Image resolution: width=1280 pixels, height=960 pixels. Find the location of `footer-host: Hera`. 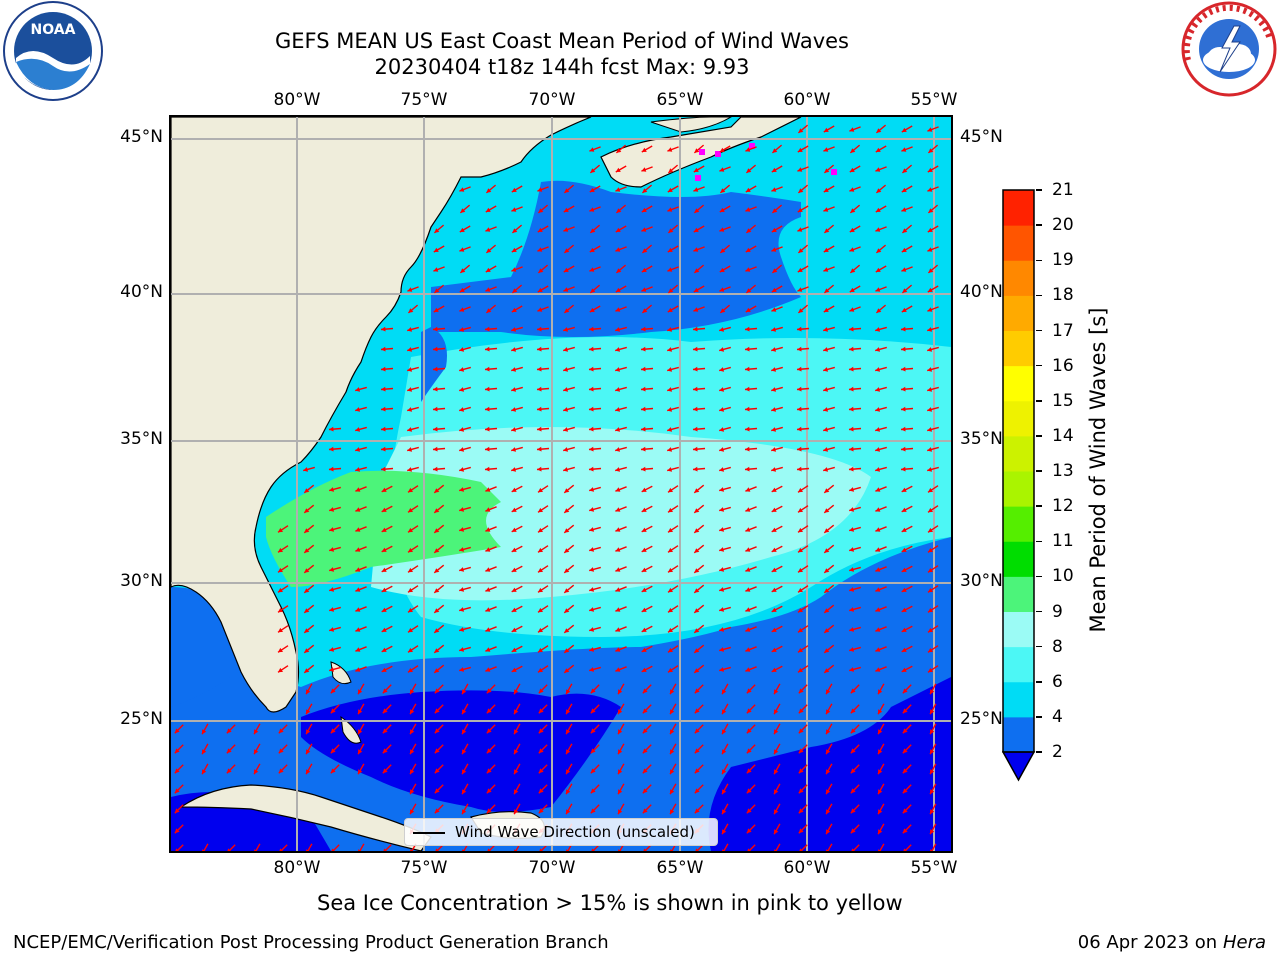

footer-host: Hera is located at coordinates (1244, 942).